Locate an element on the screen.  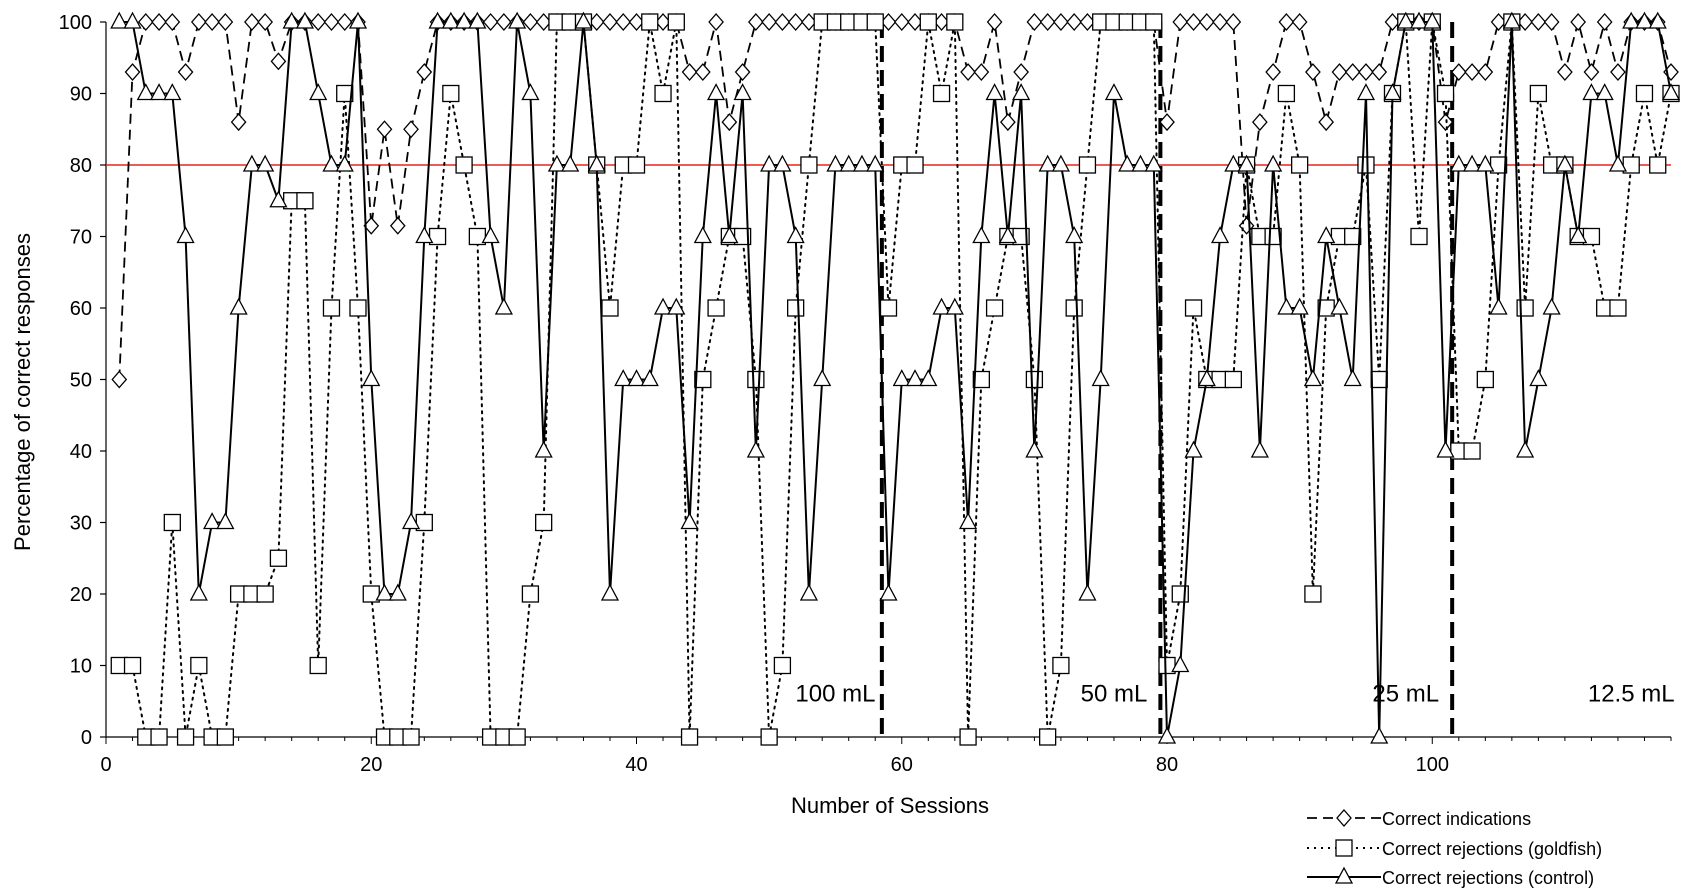
legend-label: Correct indications is located at coordinates (1456, 819).